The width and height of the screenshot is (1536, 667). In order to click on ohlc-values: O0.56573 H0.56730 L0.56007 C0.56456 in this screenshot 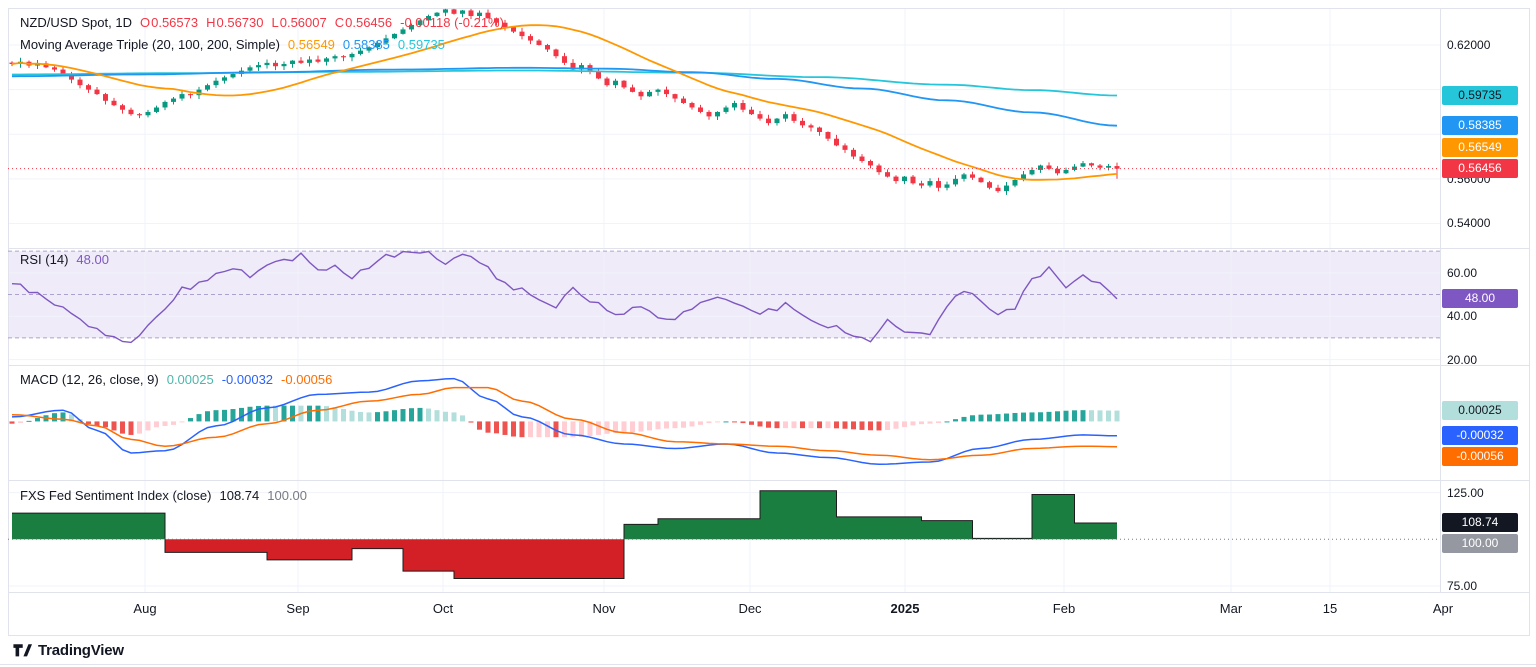, I will do `click(262, 22)`.